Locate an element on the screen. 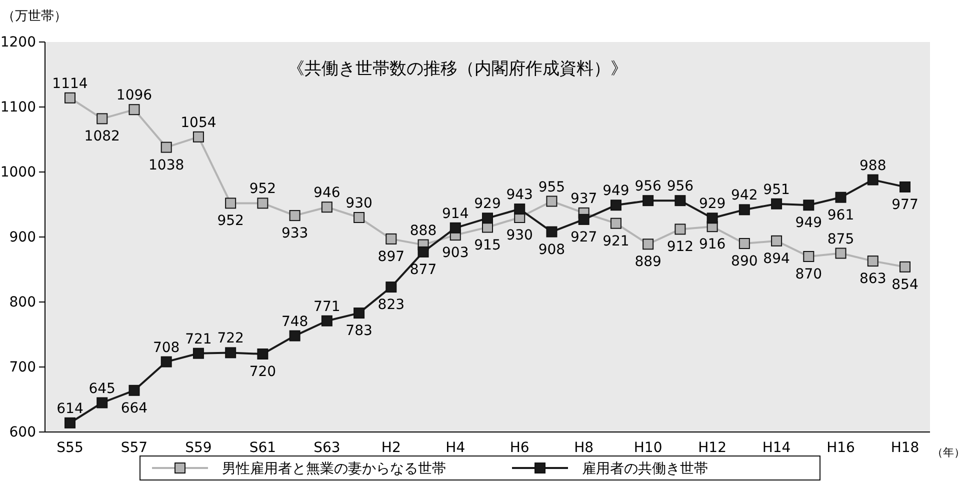 This screenshot has width=967, height=488. text: 《共働き世帯数の推移（内閣府作成資料）》 is located at coordinates (458, 69).